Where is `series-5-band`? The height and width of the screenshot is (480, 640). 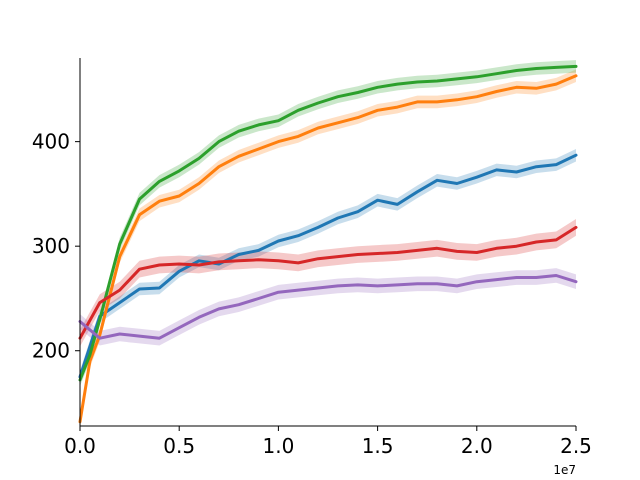 series-5-band is located at coordinates (328, 307).